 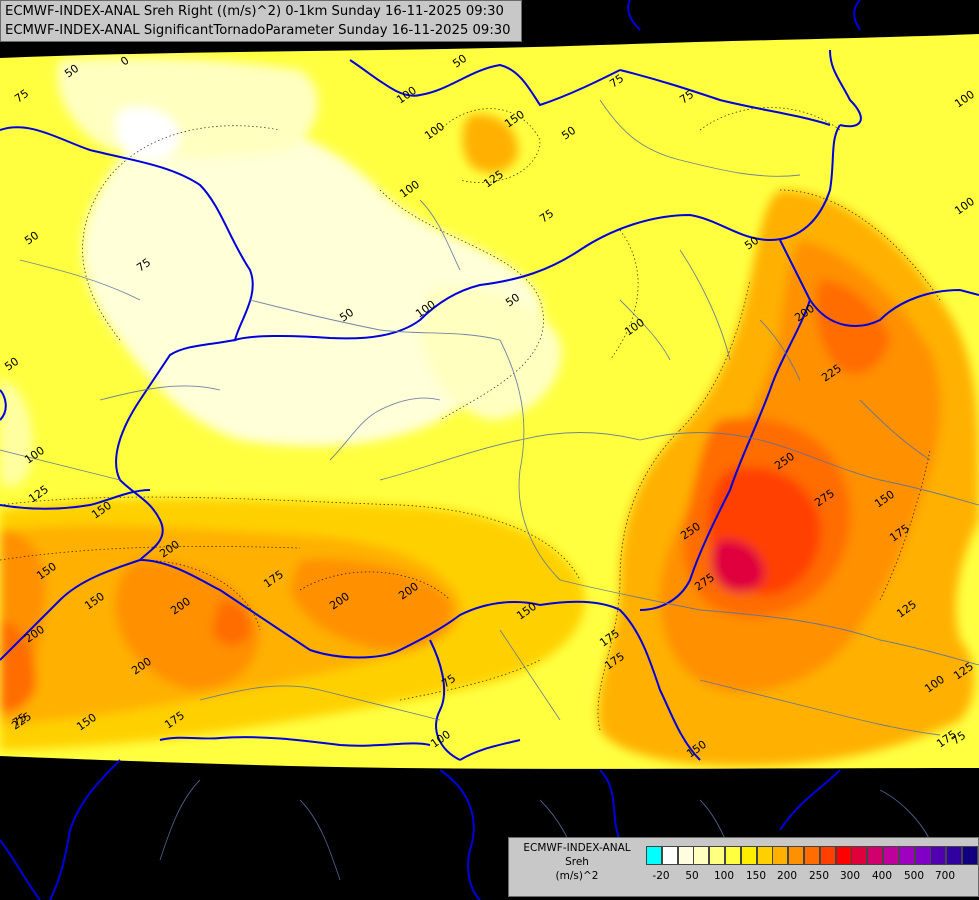 I want to click on orange-spot-north, so click(x=490, y=143).